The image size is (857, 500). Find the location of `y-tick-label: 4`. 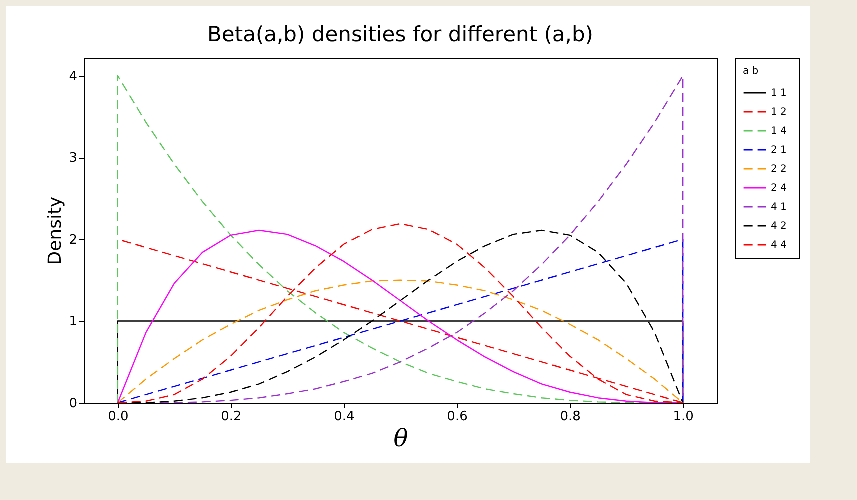

y-tick-label: 4 is located at coordinates (73, 76).